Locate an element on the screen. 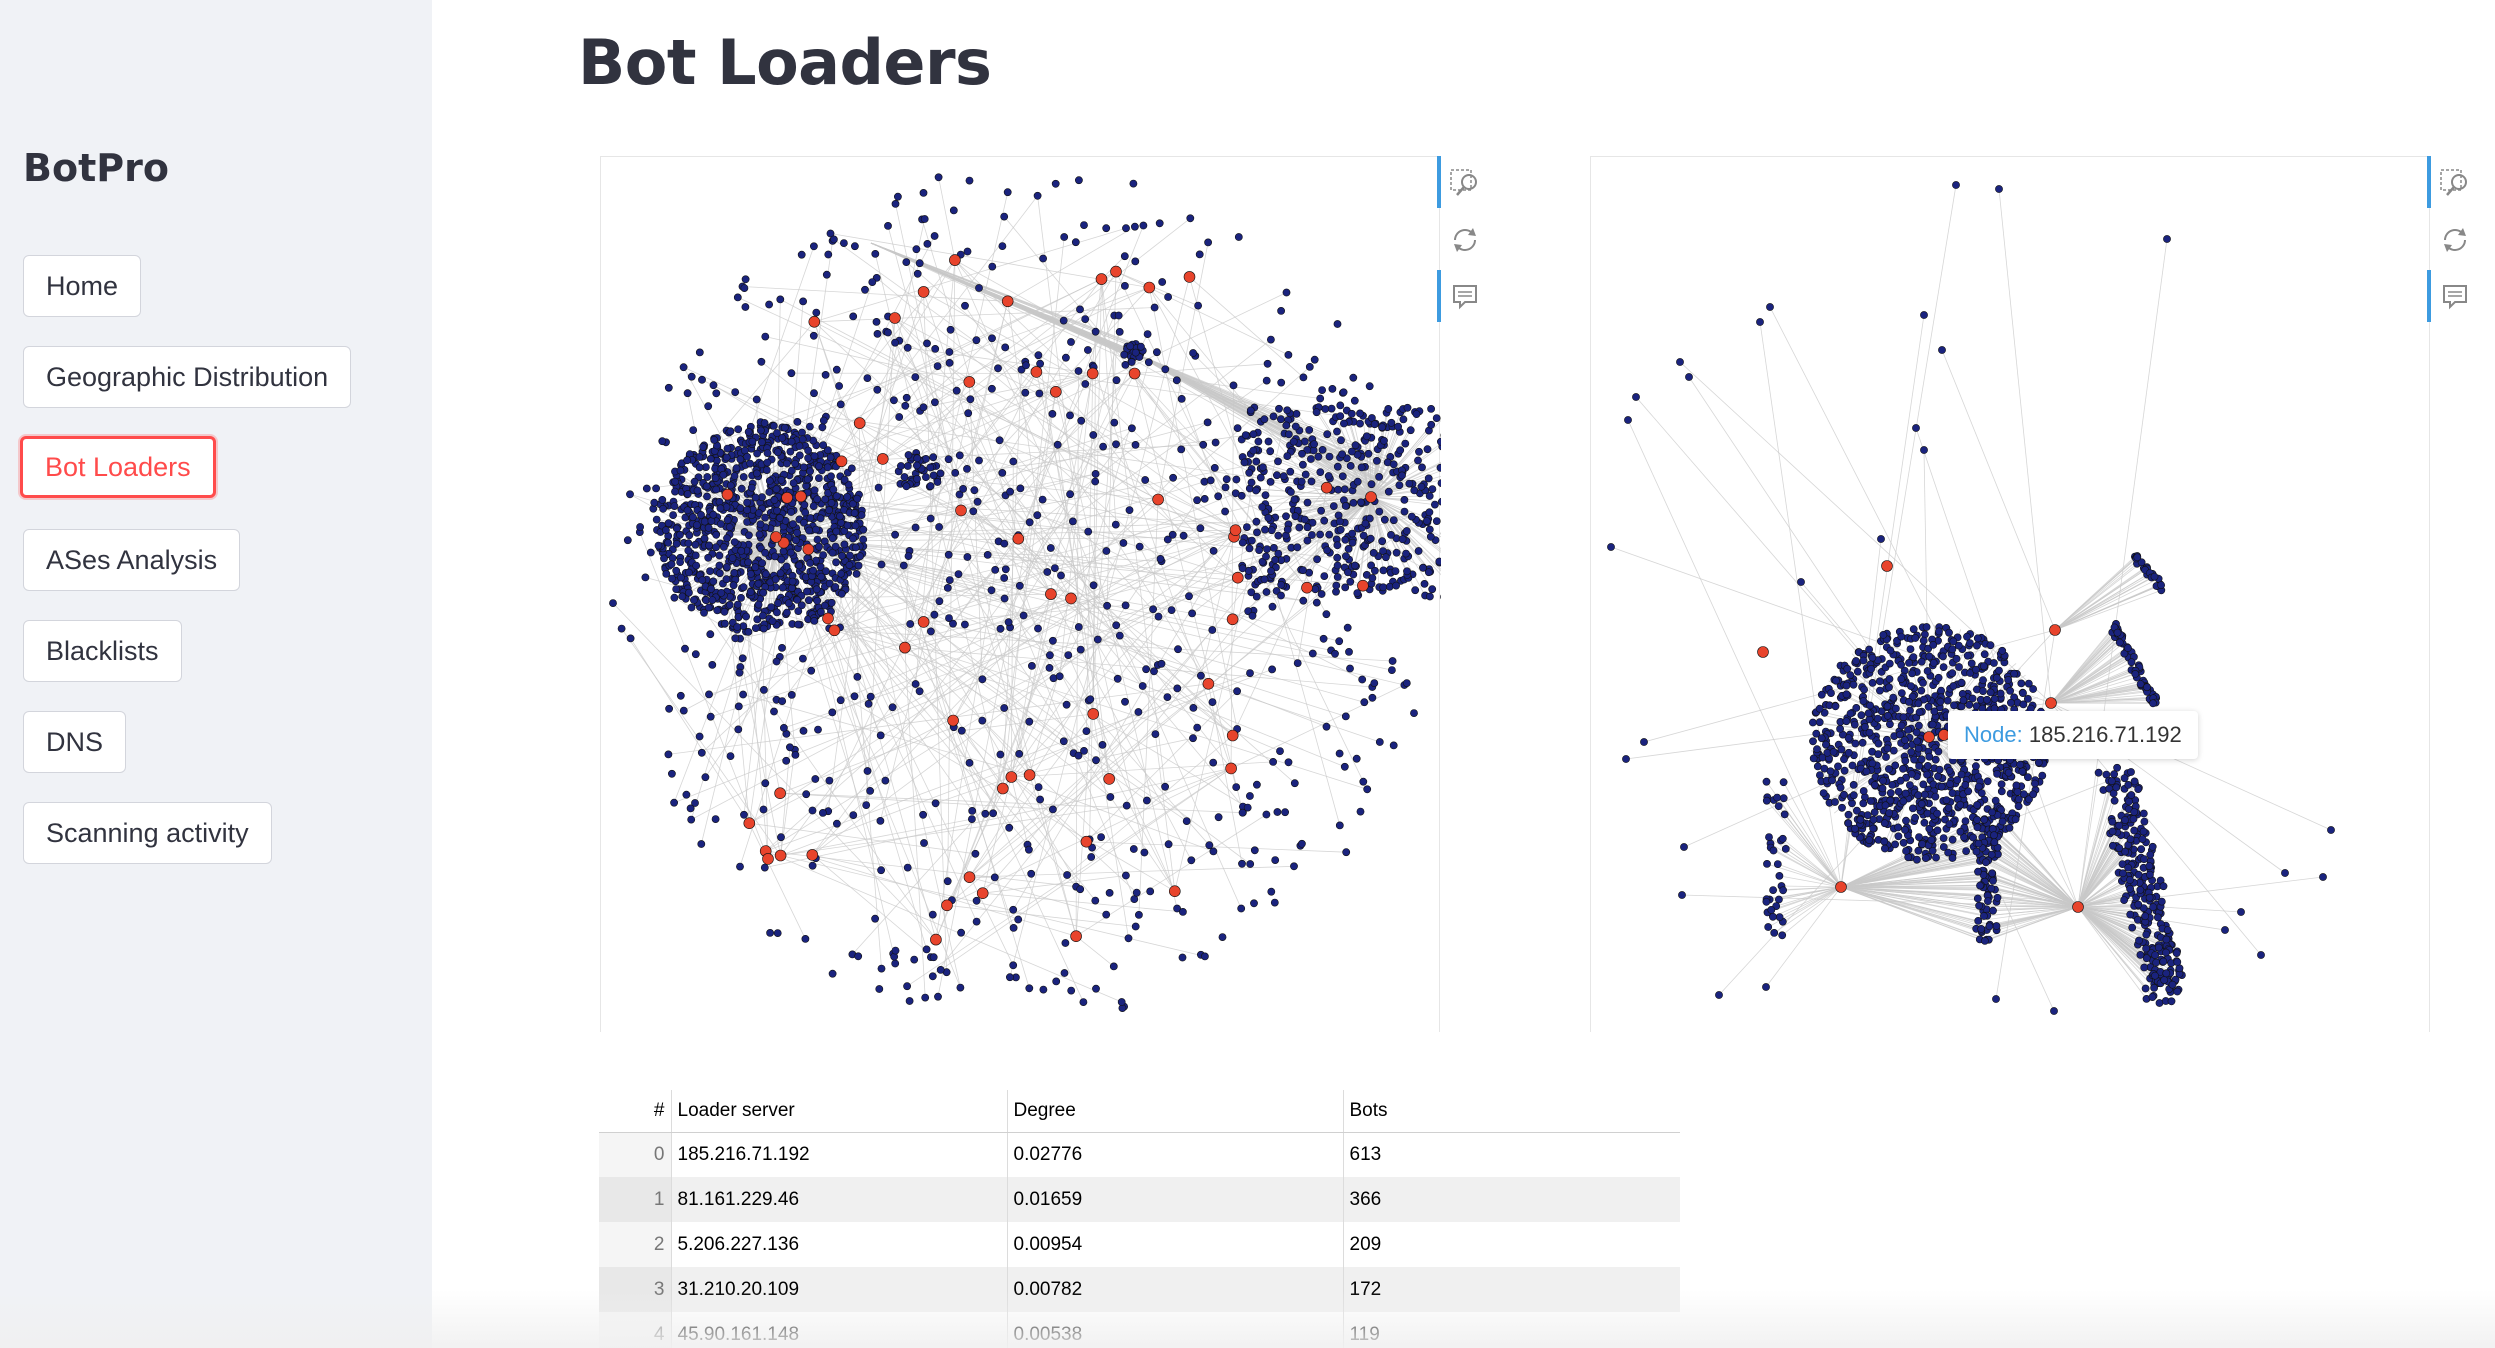  nav-ases-analysis-button: ASes Analysis is located at coordinates (132, 560).